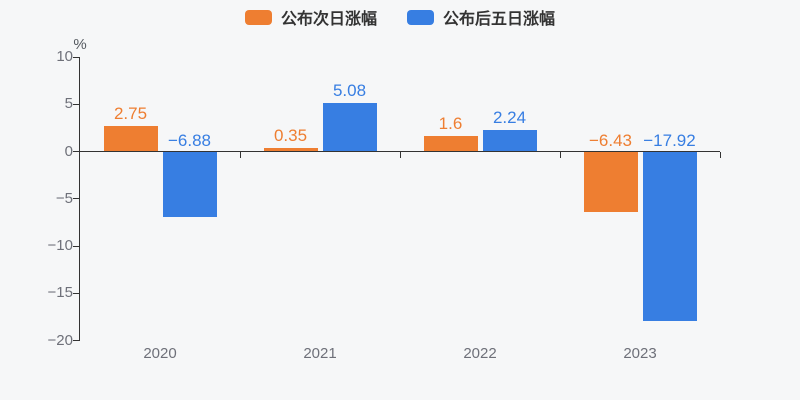 The image size is (800, 400). I want to click on legend-item-five-day-change: 公布后五日涨幅, so click(481, 17).